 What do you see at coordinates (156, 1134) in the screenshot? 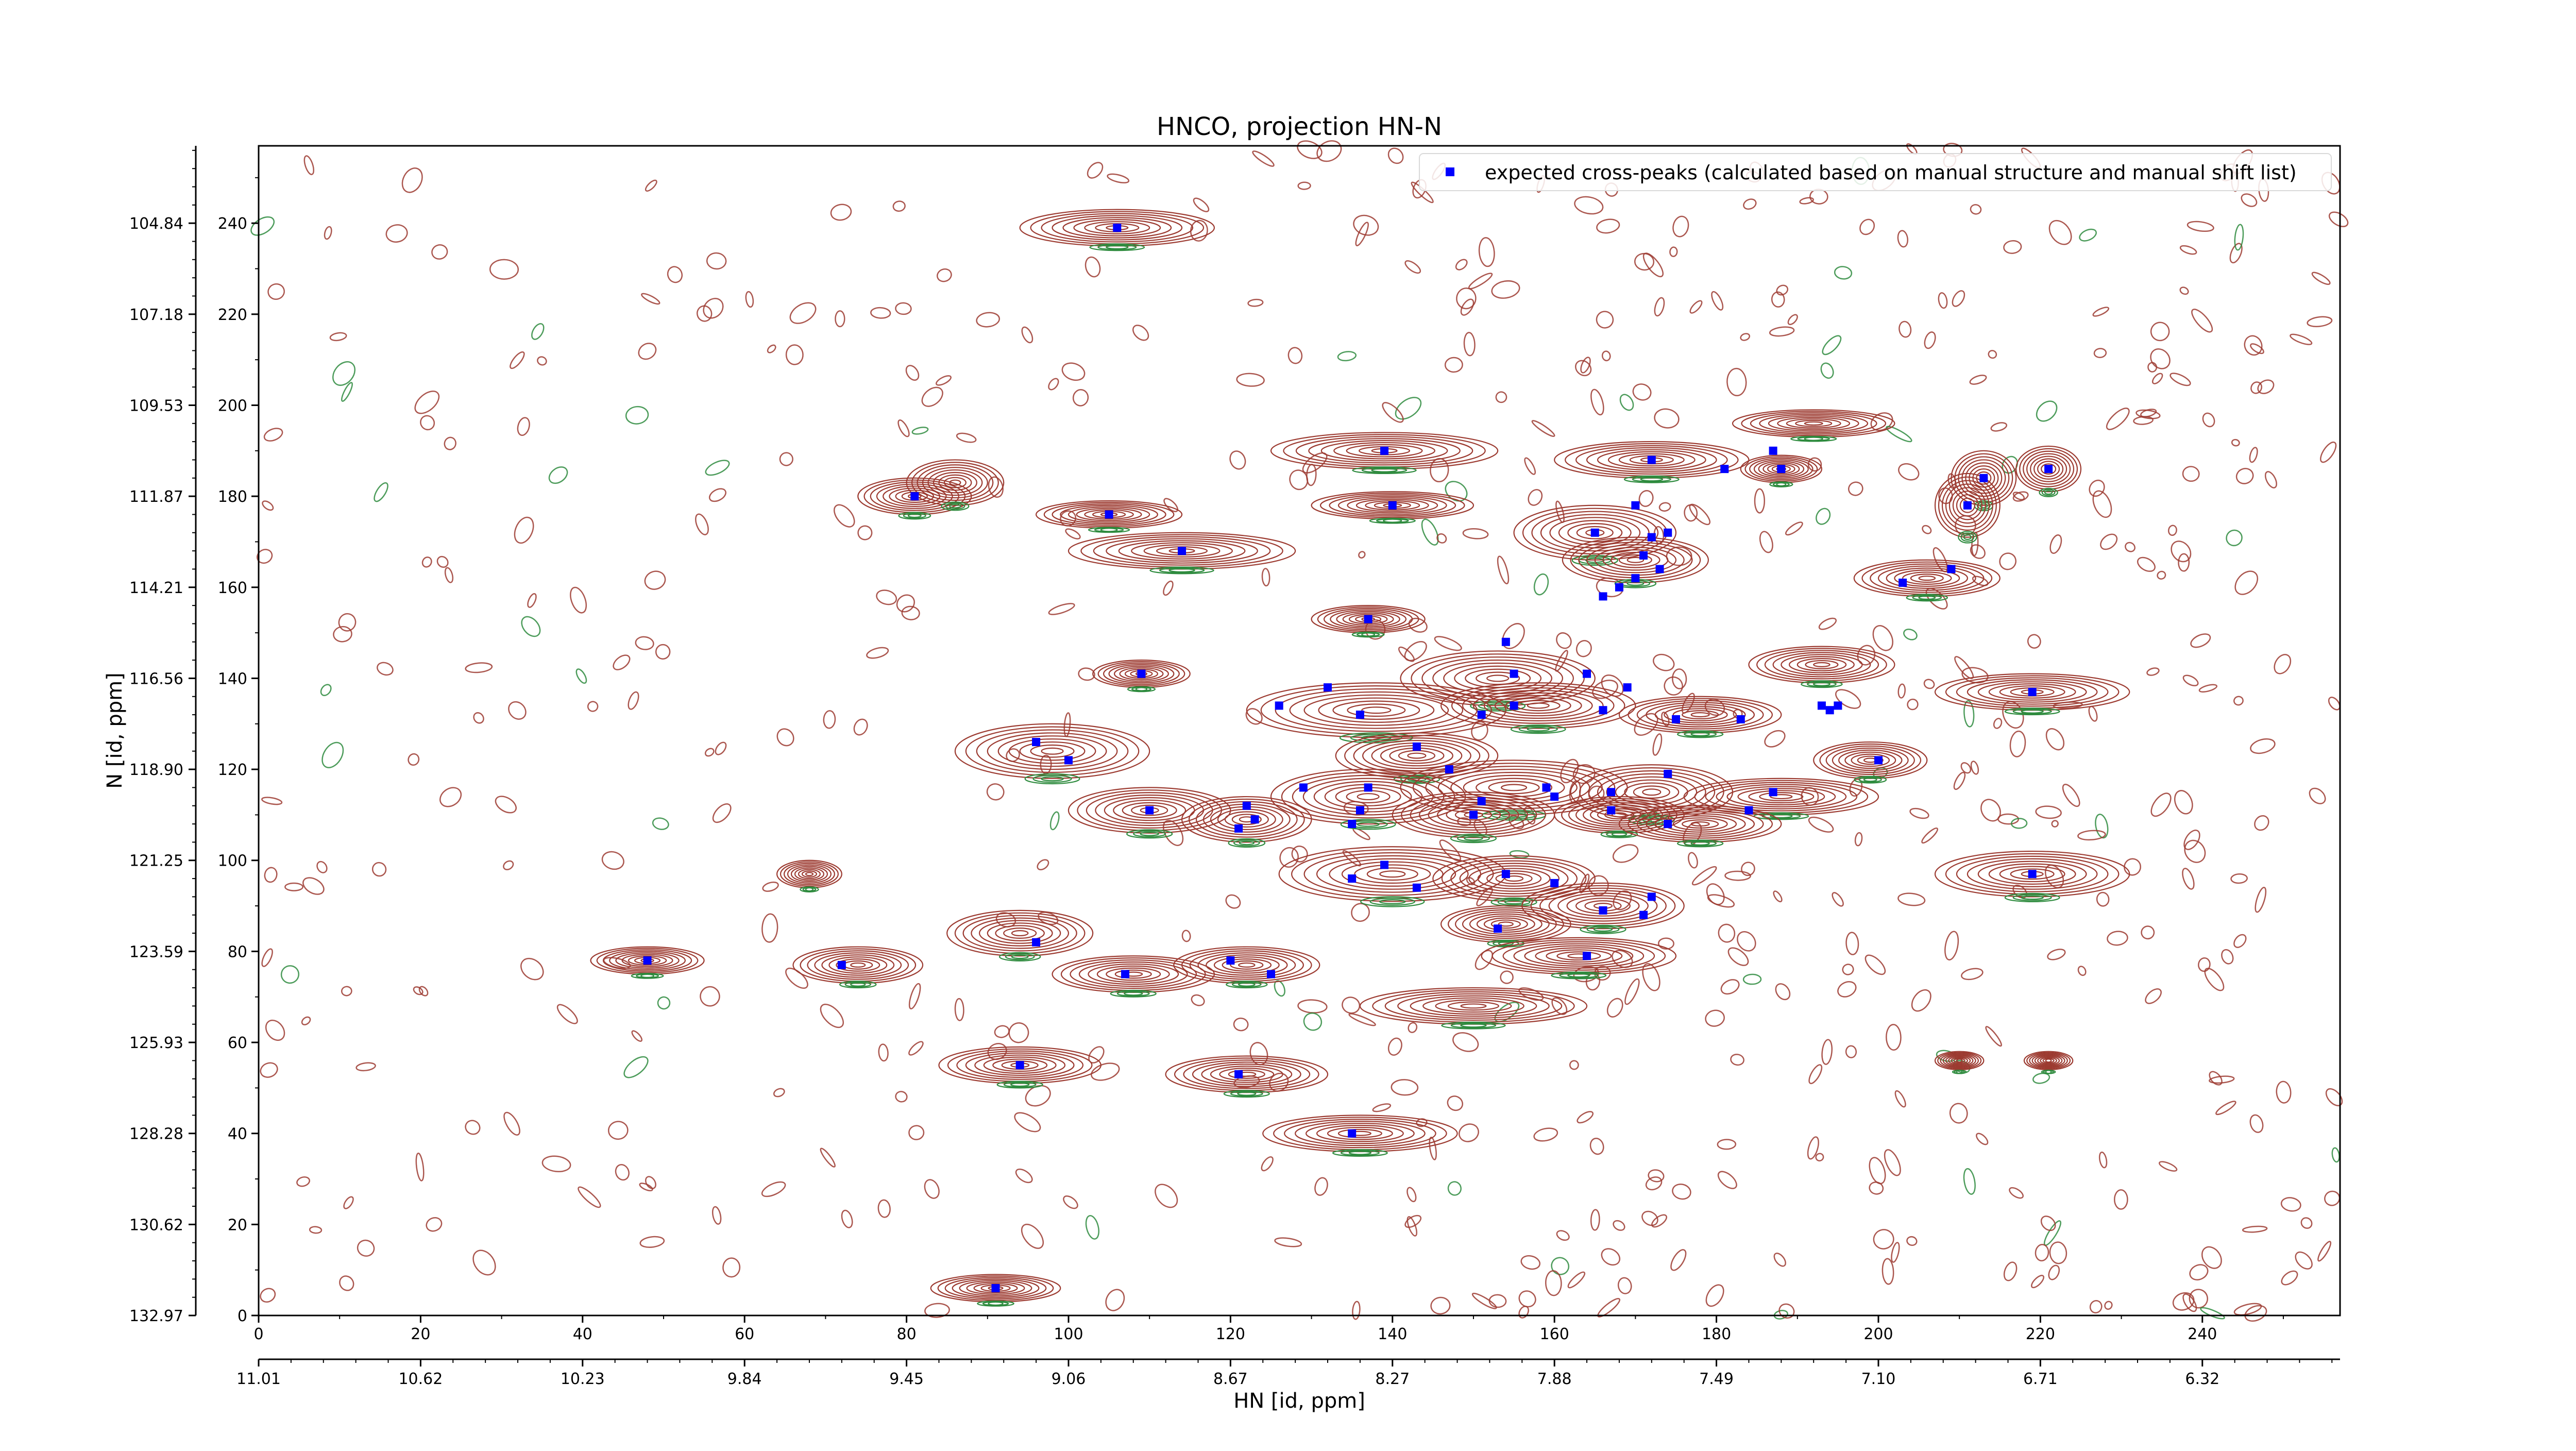
I see `y-ppm-tick-label: 128.28` at bounding box center [156, 1134].